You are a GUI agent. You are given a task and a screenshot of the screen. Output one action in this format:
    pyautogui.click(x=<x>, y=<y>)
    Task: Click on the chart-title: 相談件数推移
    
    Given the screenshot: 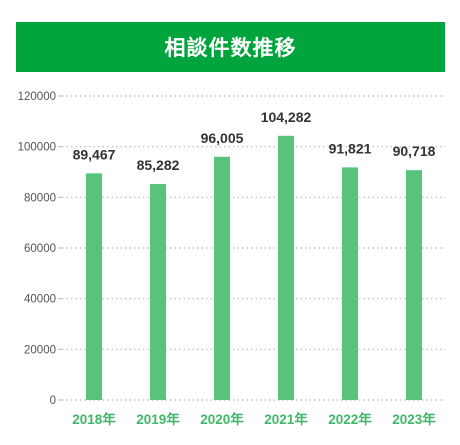 What is the action you would take?
    pyautogui.click(x=230, y=48)
    